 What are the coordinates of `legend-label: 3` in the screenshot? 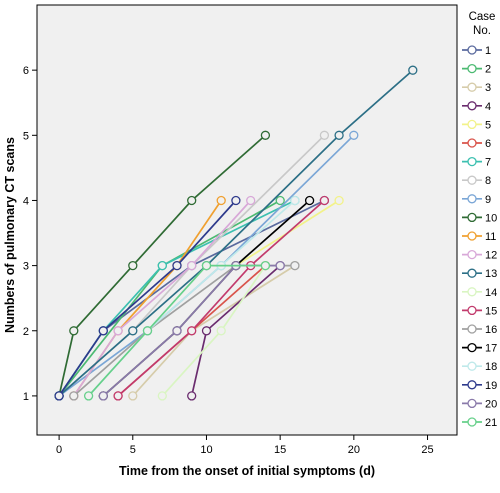 It's located at (488, 88).